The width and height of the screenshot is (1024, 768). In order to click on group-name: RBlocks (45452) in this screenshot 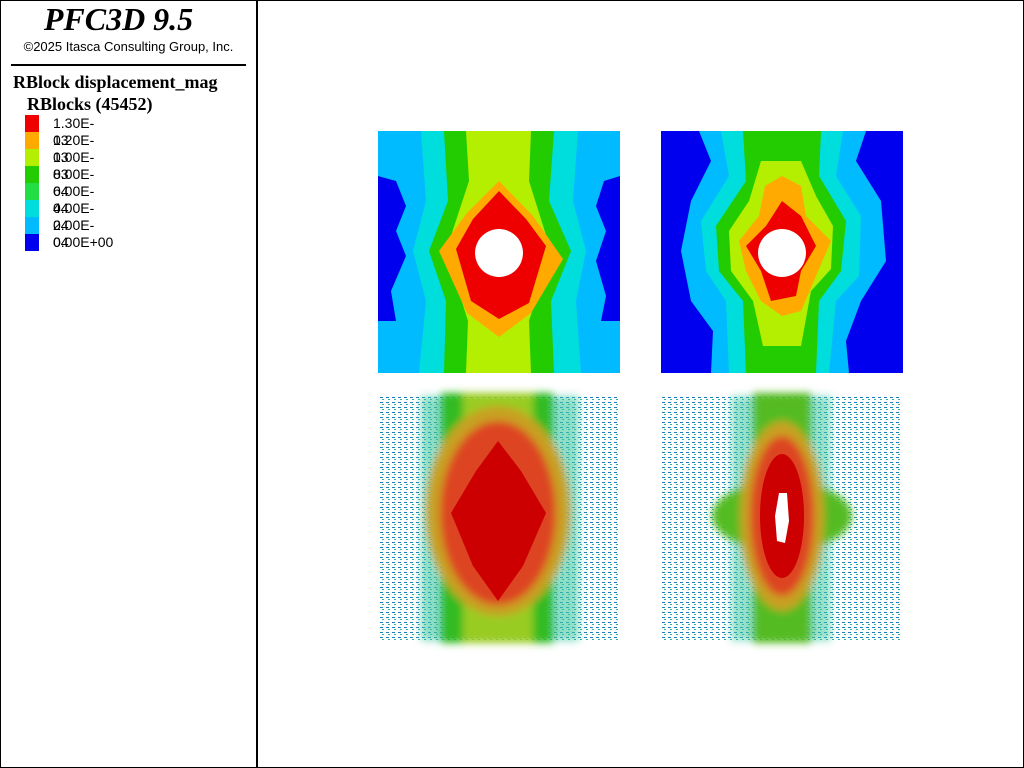, I will do `click(90, 104)`.